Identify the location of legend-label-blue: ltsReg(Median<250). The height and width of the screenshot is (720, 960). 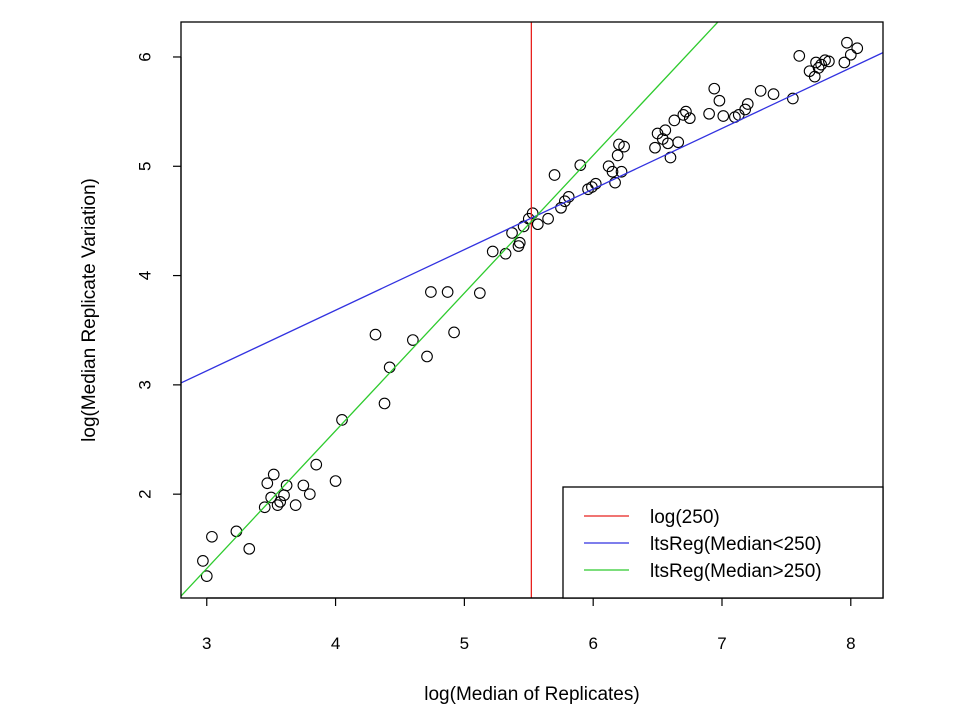
(736, 544).